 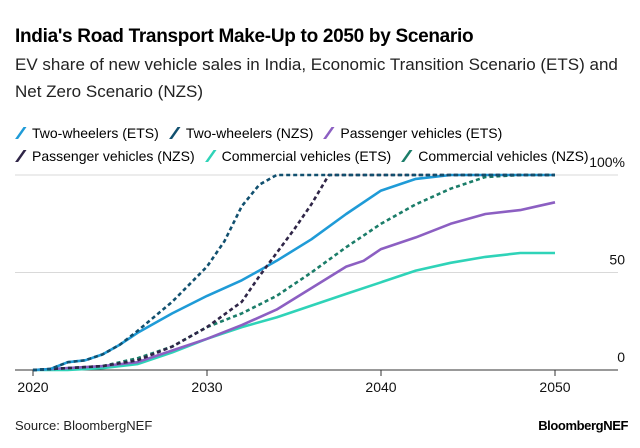 I want to click on y-tick-label: 50, so click(x=617, y=260).